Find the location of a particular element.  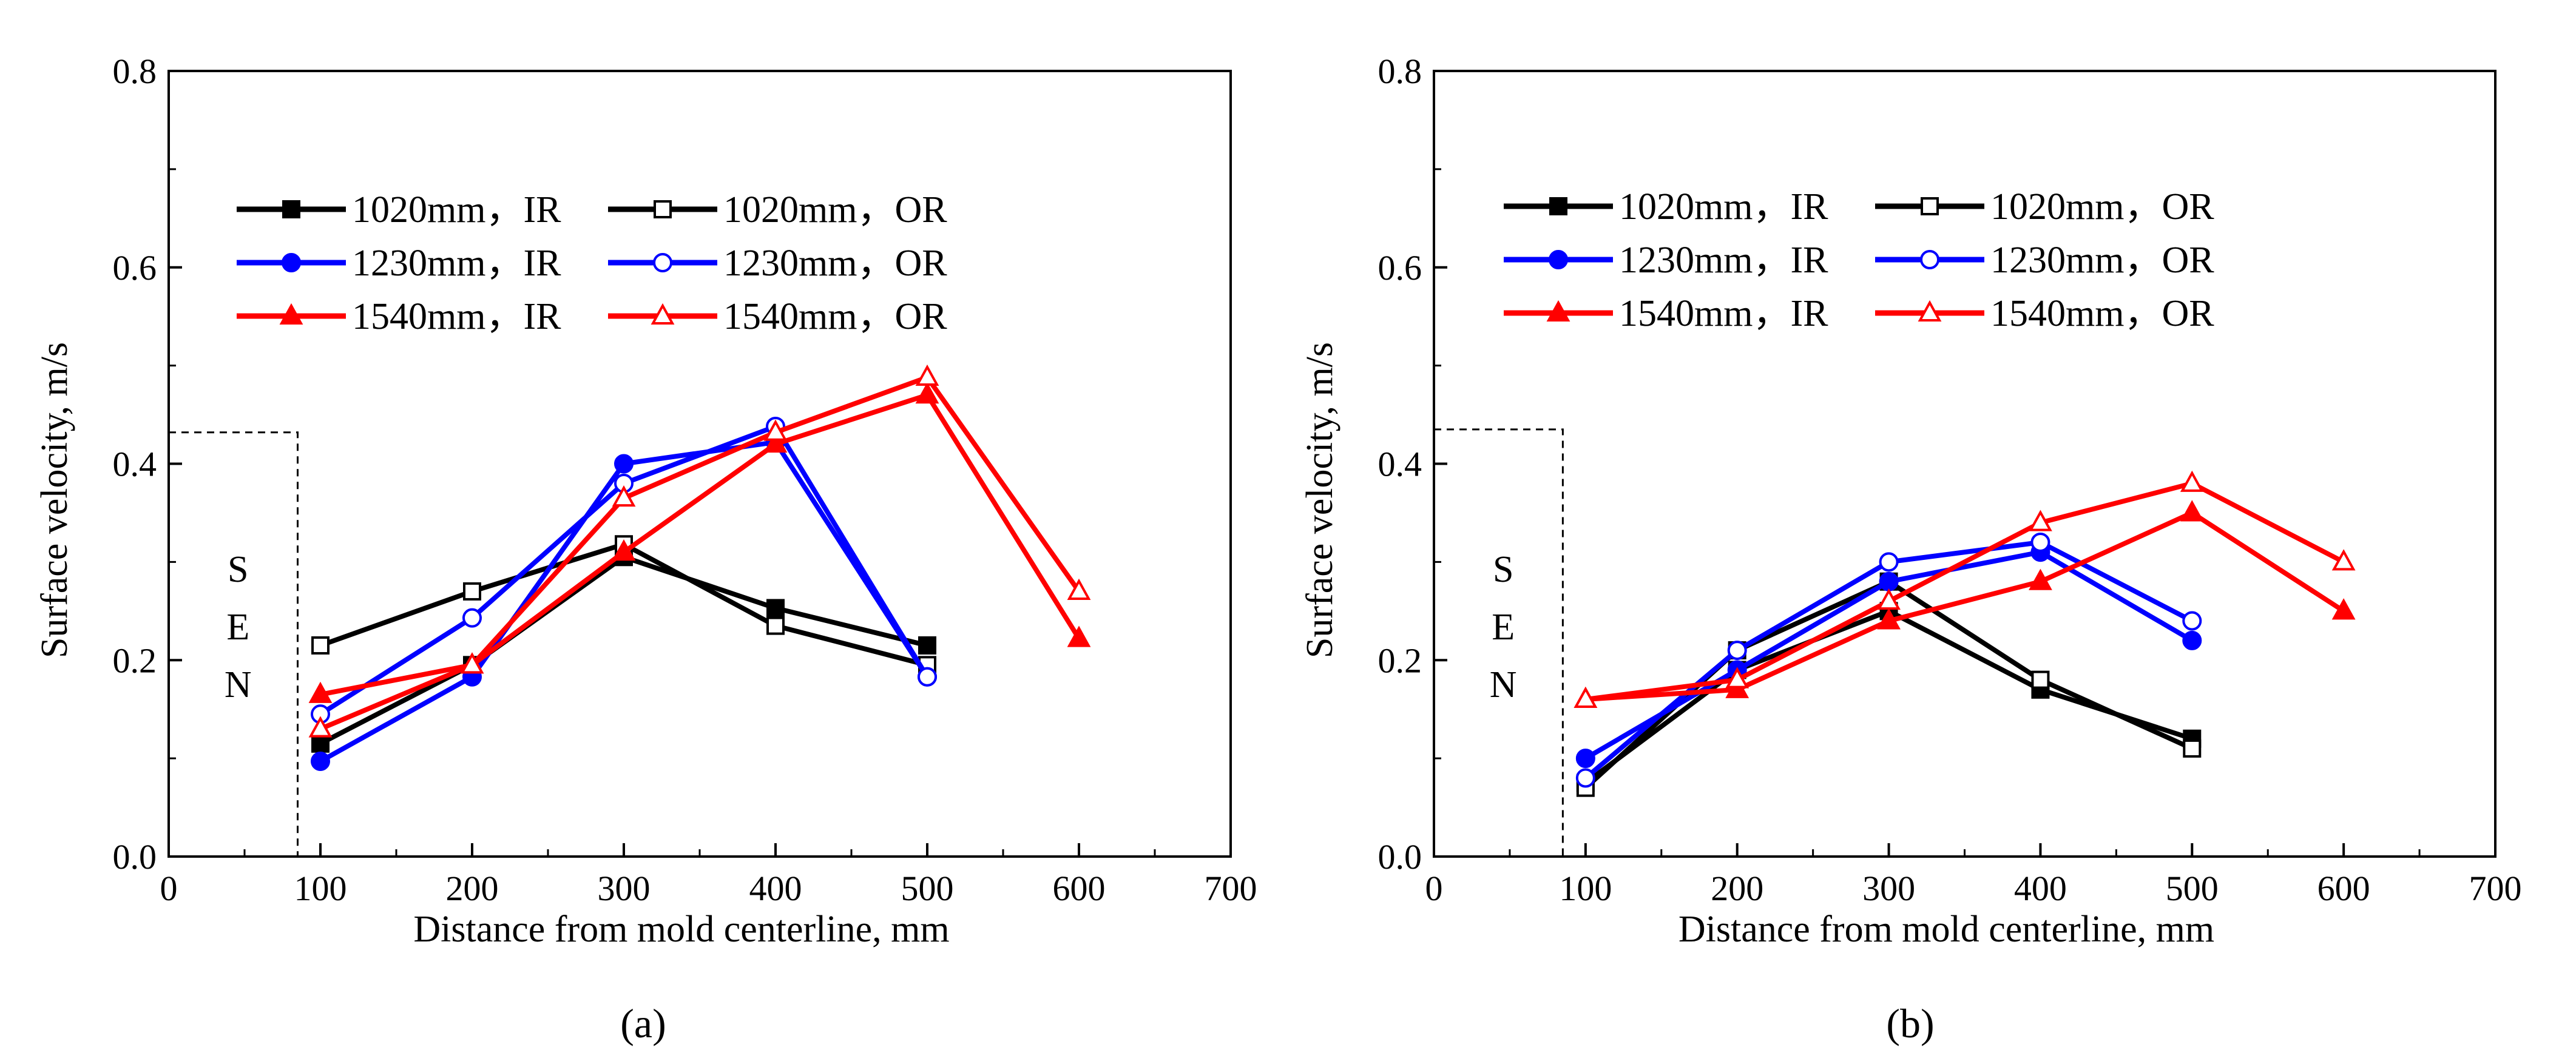

panel-a-x-tick-label: 0 is located at coordinates (169, 888).